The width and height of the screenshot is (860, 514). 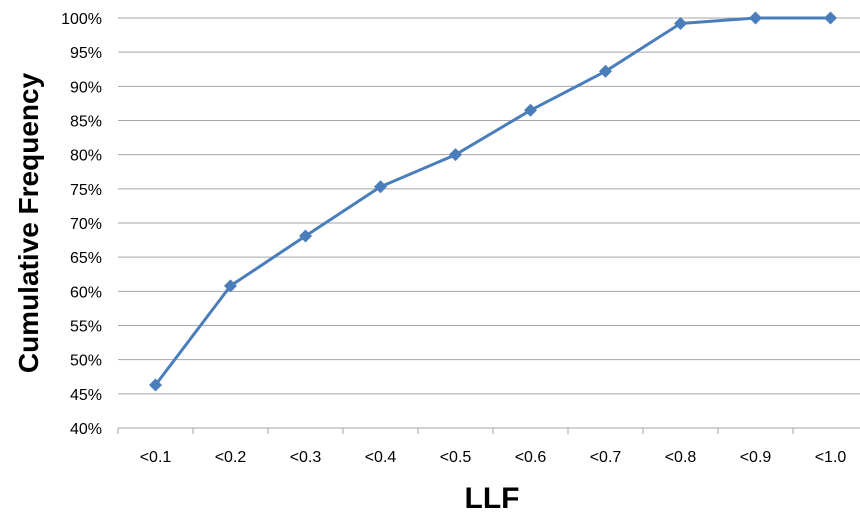 What do you see at coordinates (86, 190) in the screenshot?
I see `y-tick-label: 75%` at bounding box center [86, 190].